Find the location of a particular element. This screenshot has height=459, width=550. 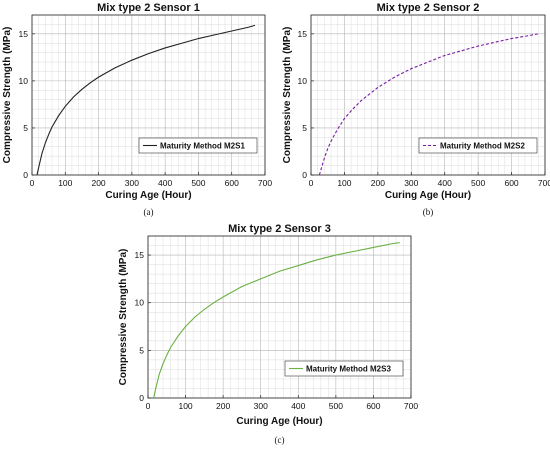

legend-label: Maturity Method M2S1 is located at coordinates (202, 146).